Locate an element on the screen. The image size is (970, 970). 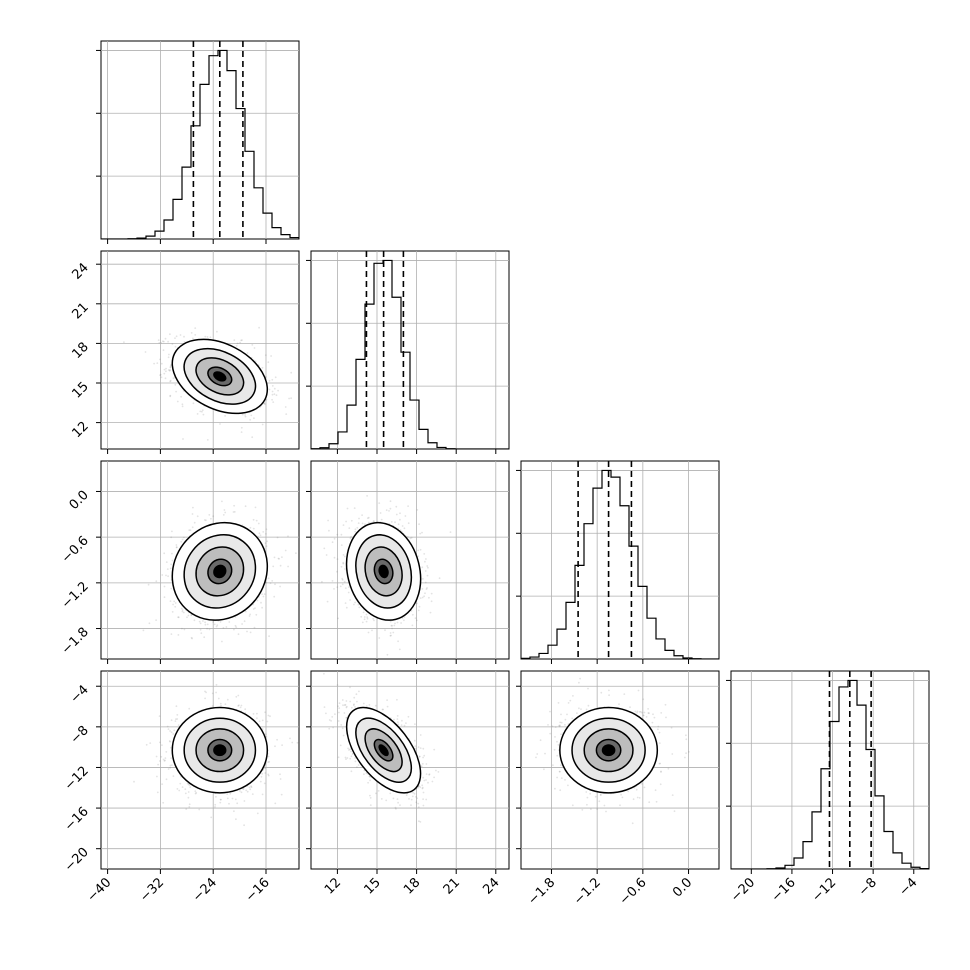
y-tick-label: −1.8 is located at coordinates (75, 641).